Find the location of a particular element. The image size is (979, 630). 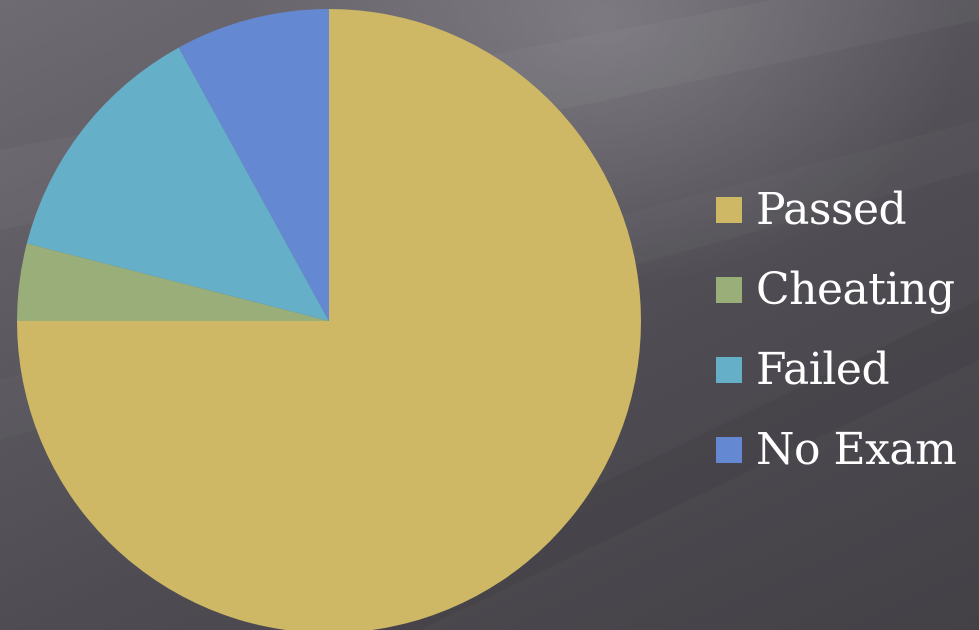

pie-slice-no-exam is located at coordinates (253, 165).